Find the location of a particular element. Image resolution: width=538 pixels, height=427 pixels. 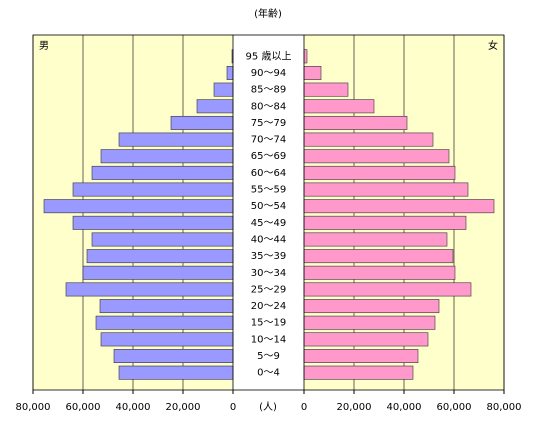

age-label: 90～94 is located at coordinates (268, 73).